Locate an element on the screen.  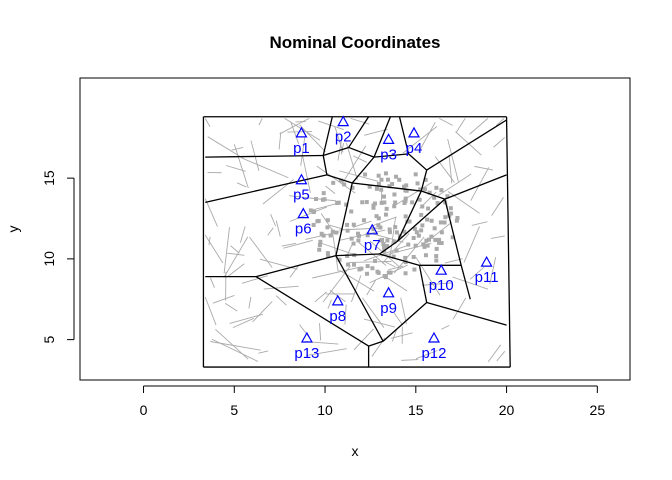
pump-p2-marker is located at coordinates (343, 121).